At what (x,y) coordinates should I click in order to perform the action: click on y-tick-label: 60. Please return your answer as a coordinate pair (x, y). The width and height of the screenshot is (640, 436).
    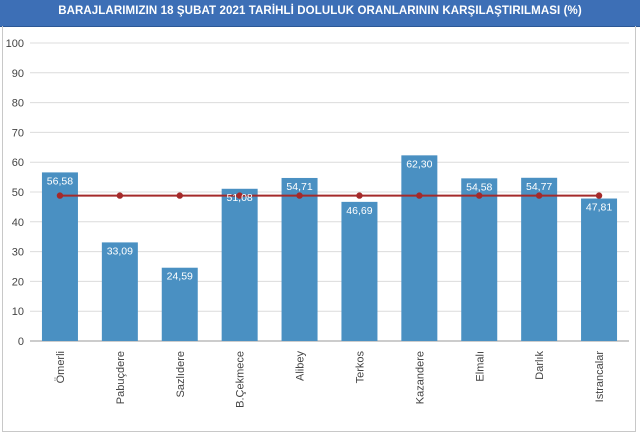
    Looking at the image, I should click on (18, 163).